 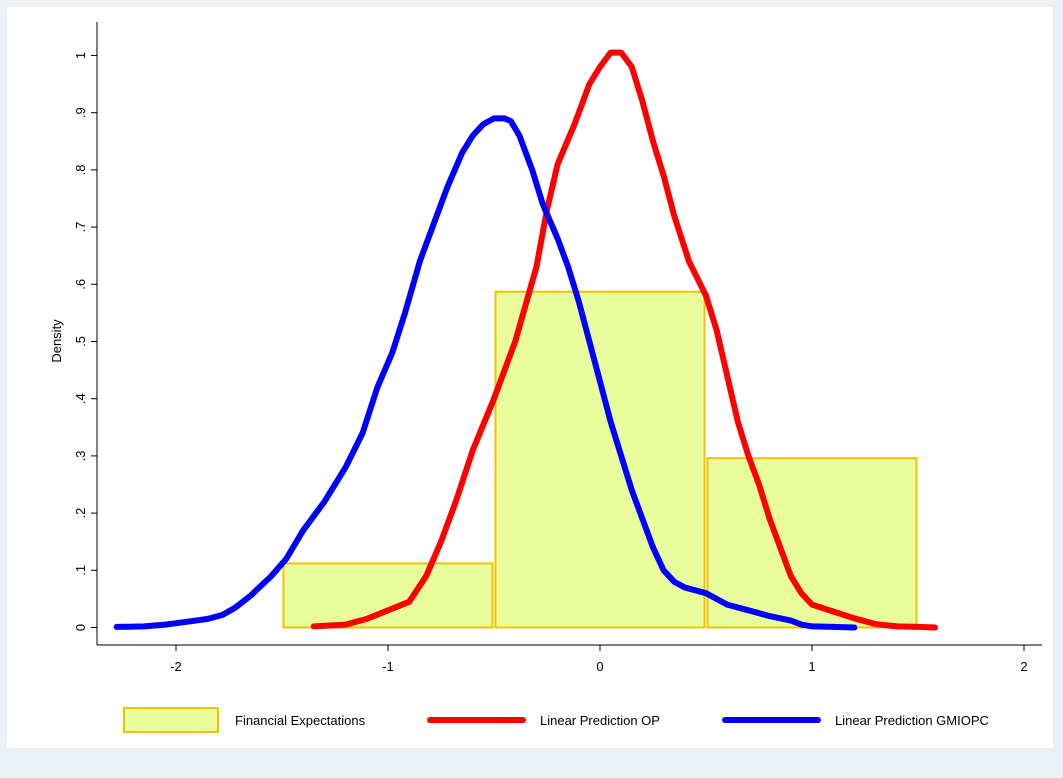 What do you see at coordinates (80, 55) in the screenshot?
I see `y-tick-label: 1` at bounding box center [80, 55].